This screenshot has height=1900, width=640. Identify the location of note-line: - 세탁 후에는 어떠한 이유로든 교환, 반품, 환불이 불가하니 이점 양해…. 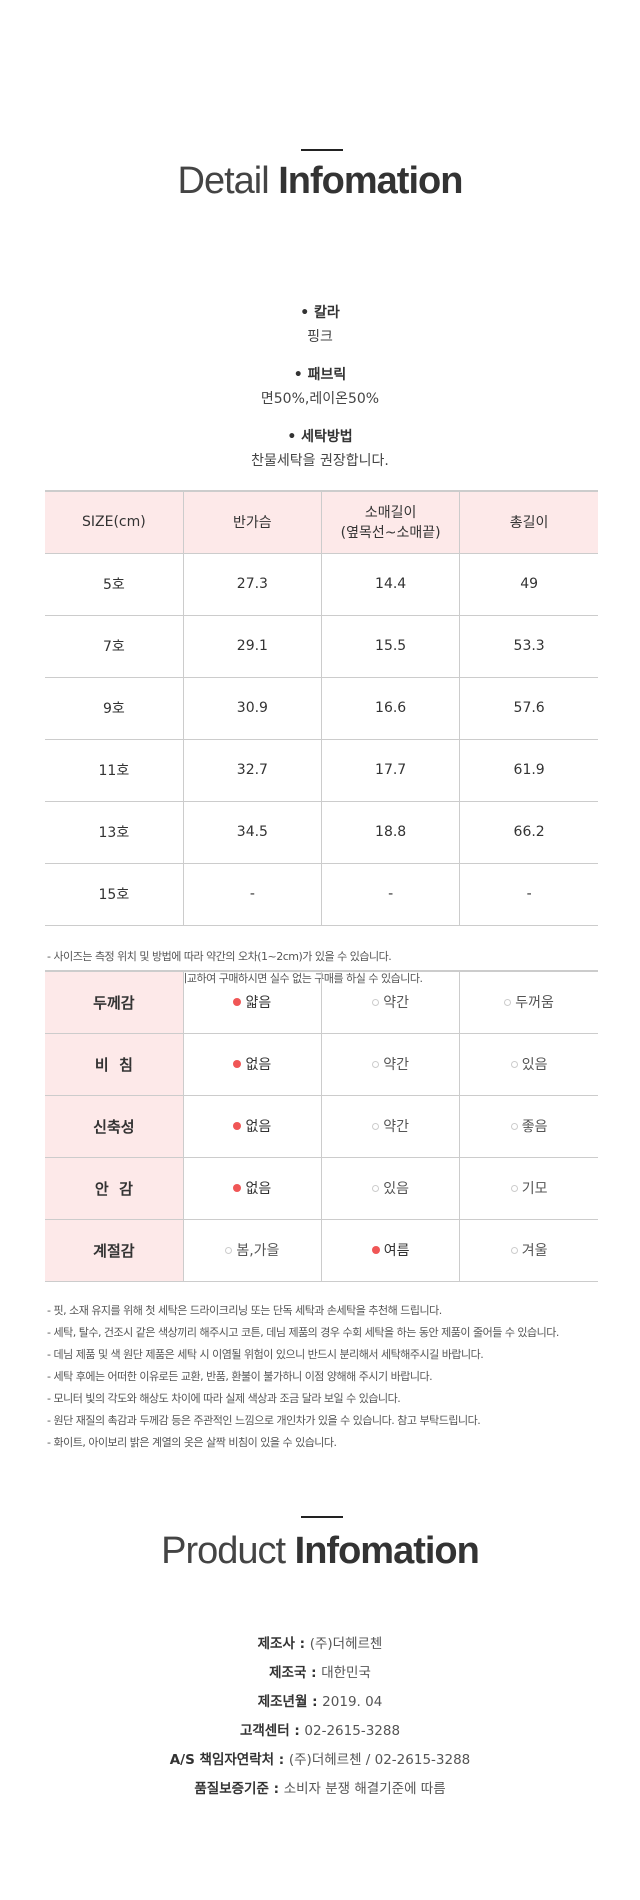
(240, 1376).